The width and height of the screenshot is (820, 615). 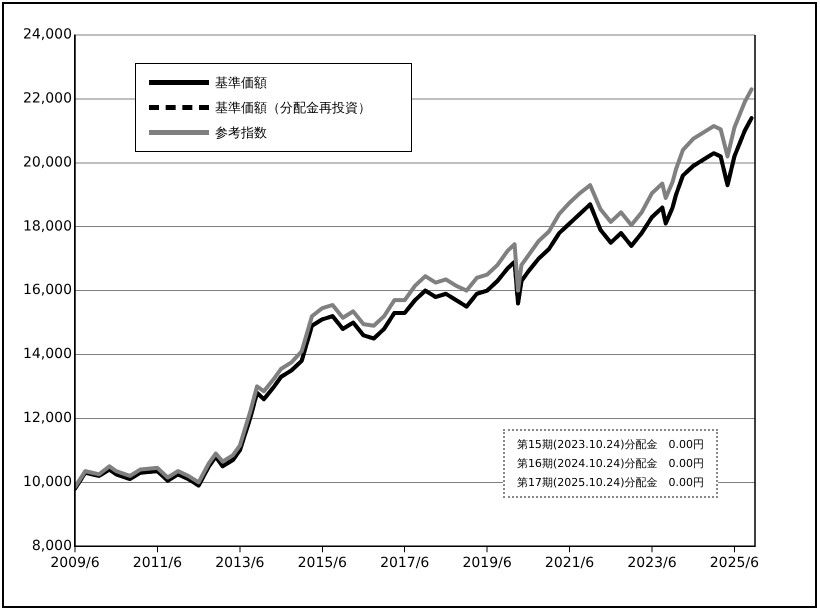 I want to click on x-tick-label: 2015/6, so click(x=322, y=563).